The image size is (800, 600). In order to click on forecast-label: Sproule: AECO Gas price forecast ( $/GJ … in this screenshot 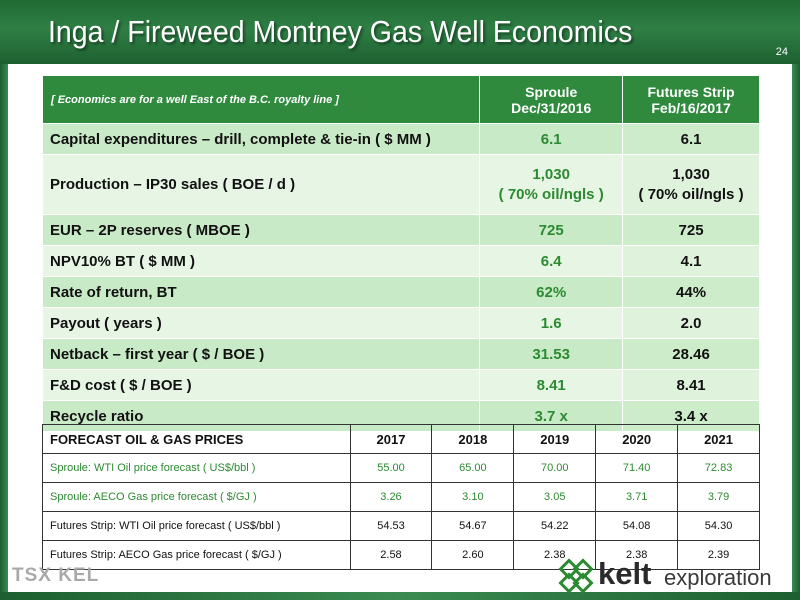, I will do `click(196, 497)`.